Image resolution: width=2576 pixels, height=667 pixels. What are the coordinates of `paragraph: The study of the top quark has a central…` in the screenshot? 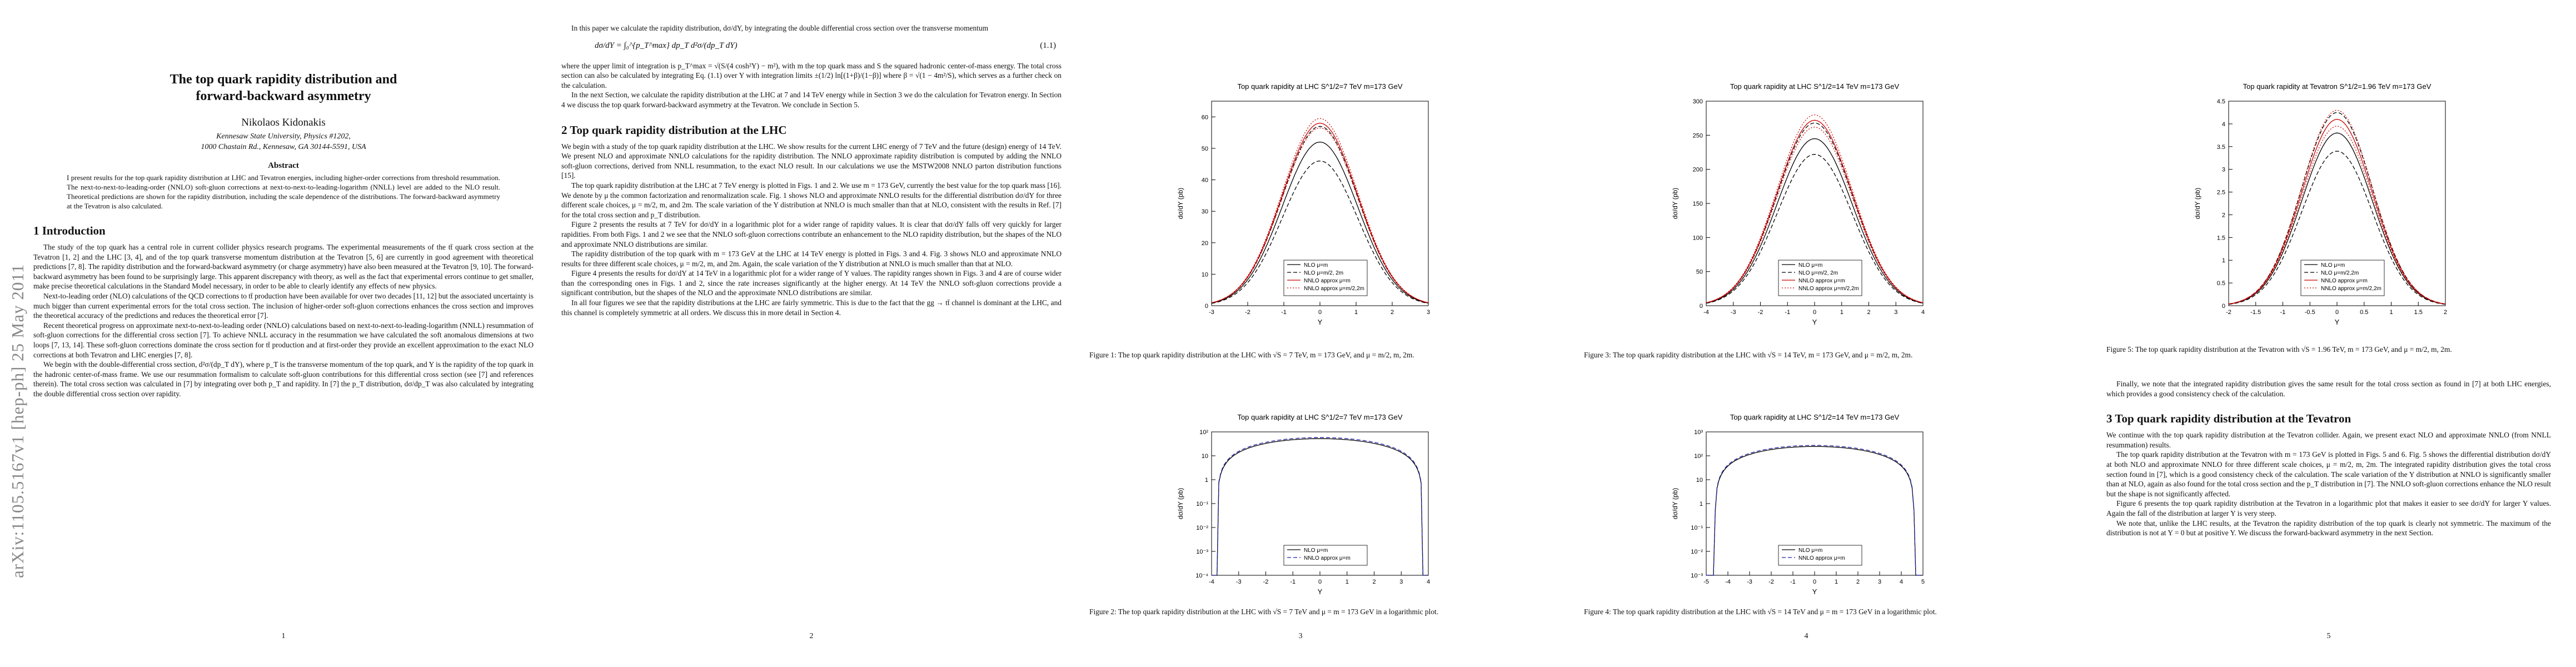 It's located at (283, 267).